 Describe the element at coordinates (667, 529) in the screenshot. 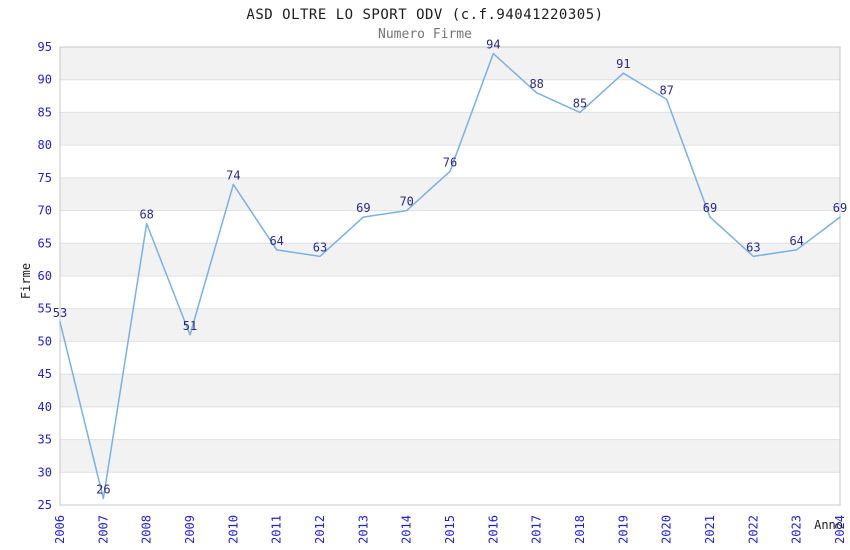

I see `x-tick-label: 2020` at that location.